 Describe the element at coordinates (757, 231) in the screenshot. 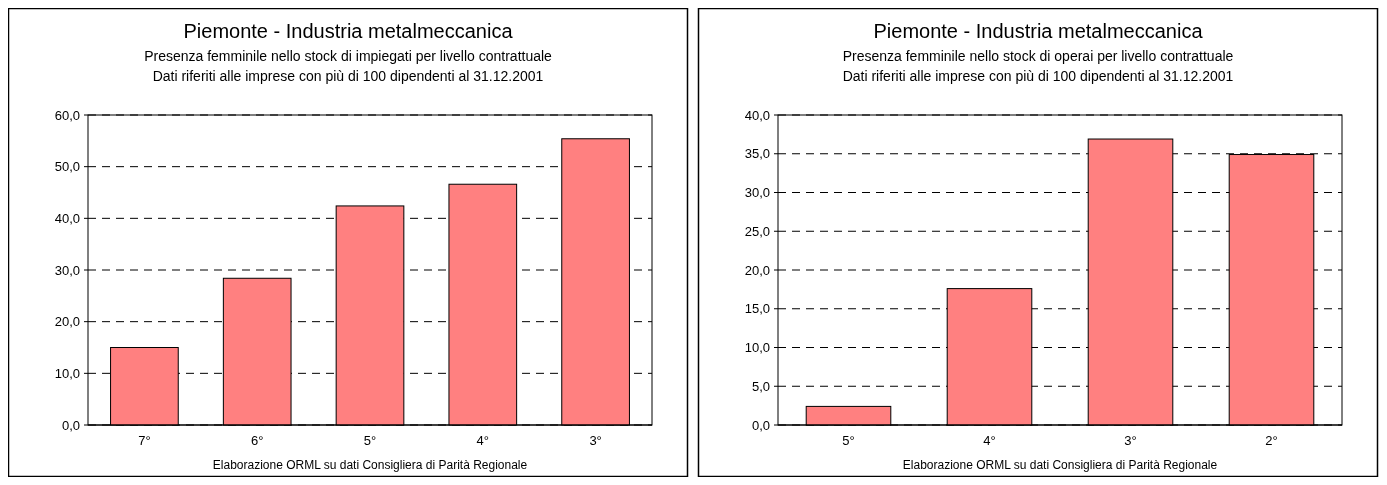

I see `y-tick-label: 25,0` at that location.